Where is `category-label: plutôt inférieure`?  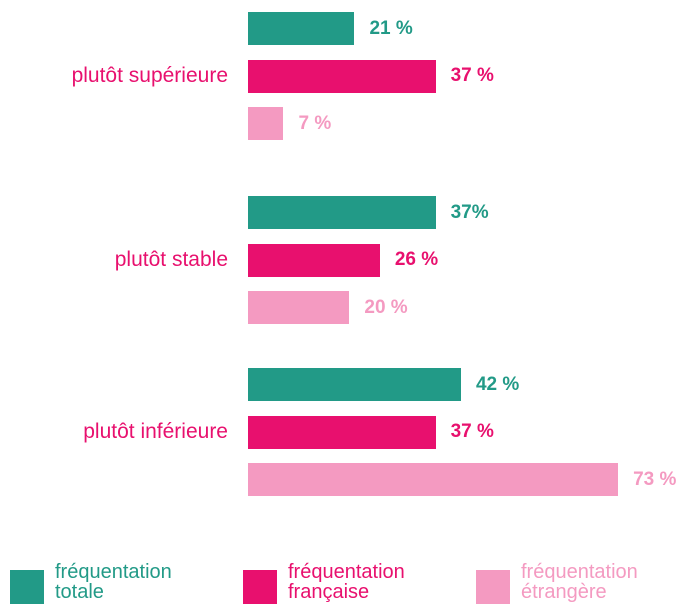
category-label: plutôt inférieure is located at coordinates (155, 431).